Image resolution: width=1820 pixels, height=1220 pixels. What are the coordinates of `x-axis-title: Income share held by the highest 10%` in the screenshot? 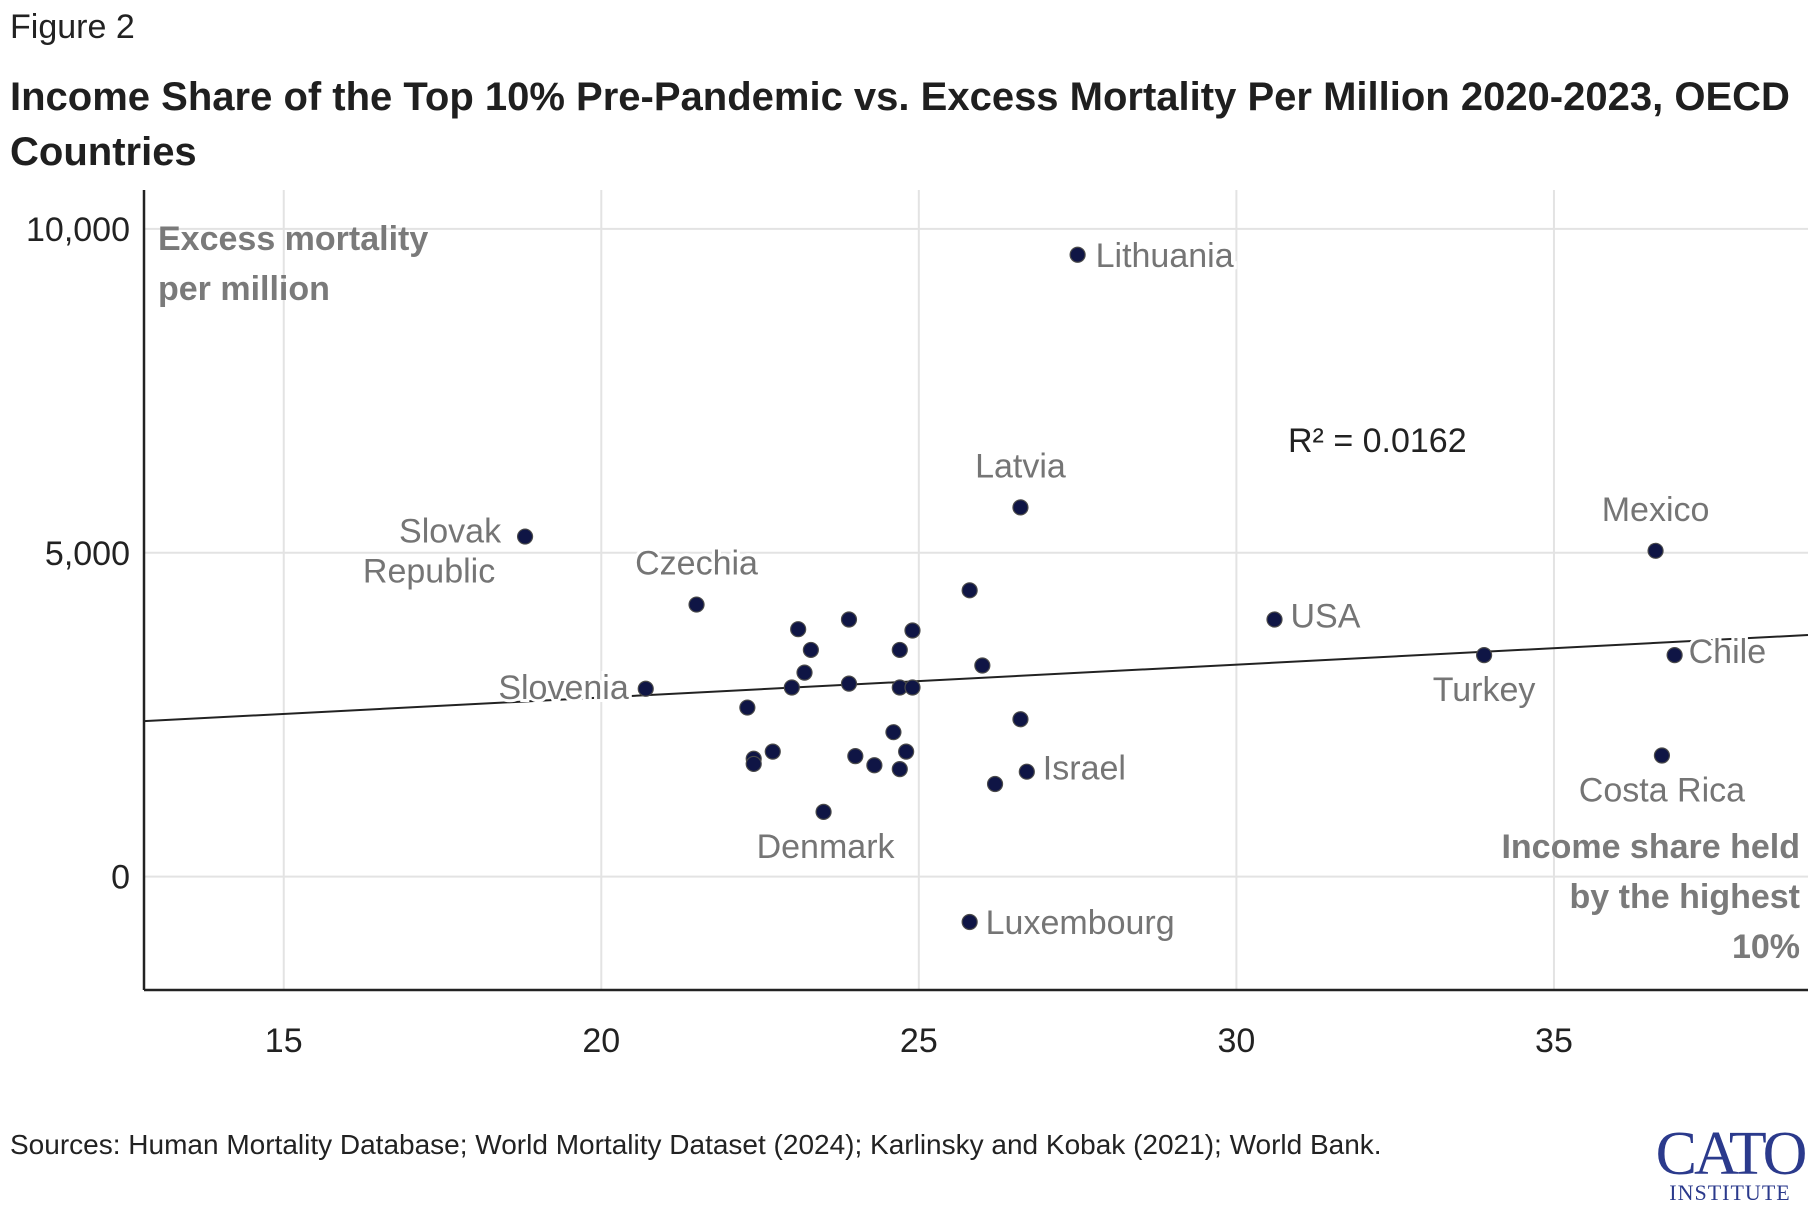 It's located at (1650, 897).